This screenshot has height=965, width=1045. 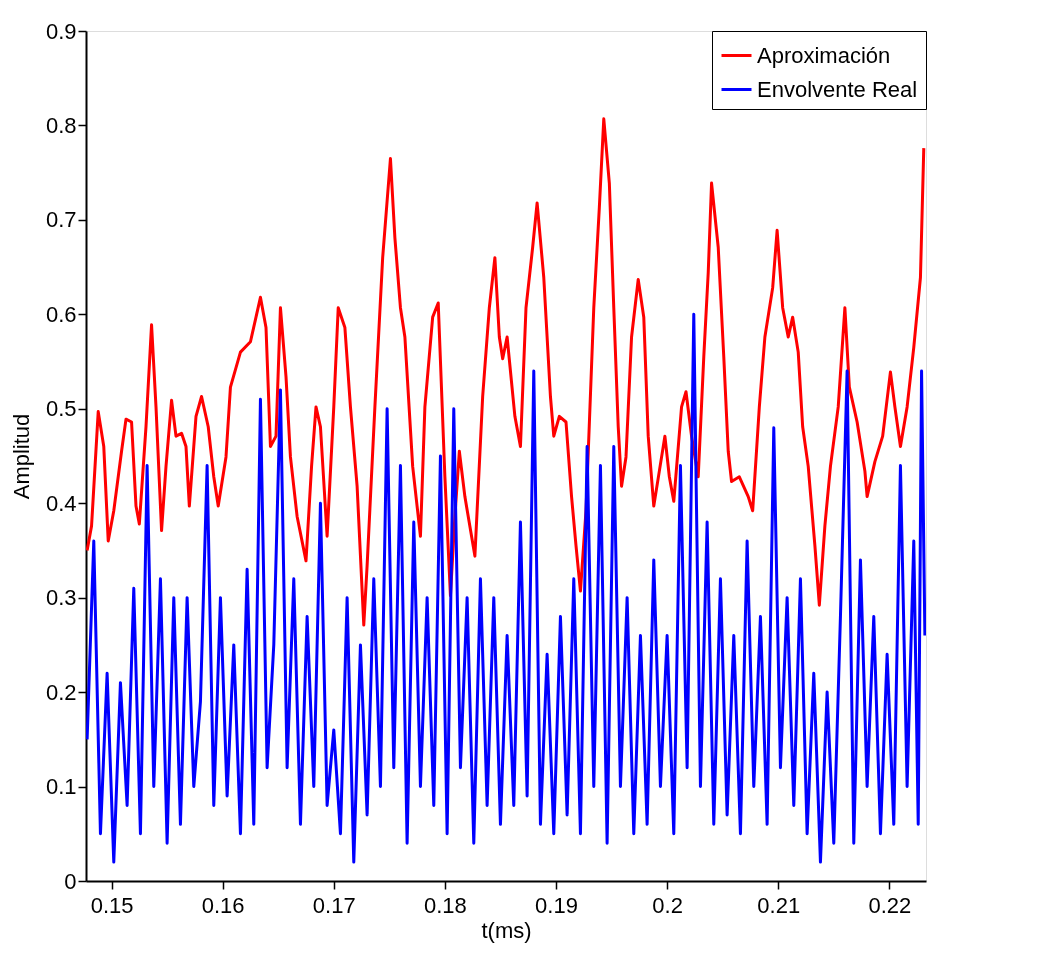 I want to click on y-tick-label: 0.7, so click(x=61, y=220).